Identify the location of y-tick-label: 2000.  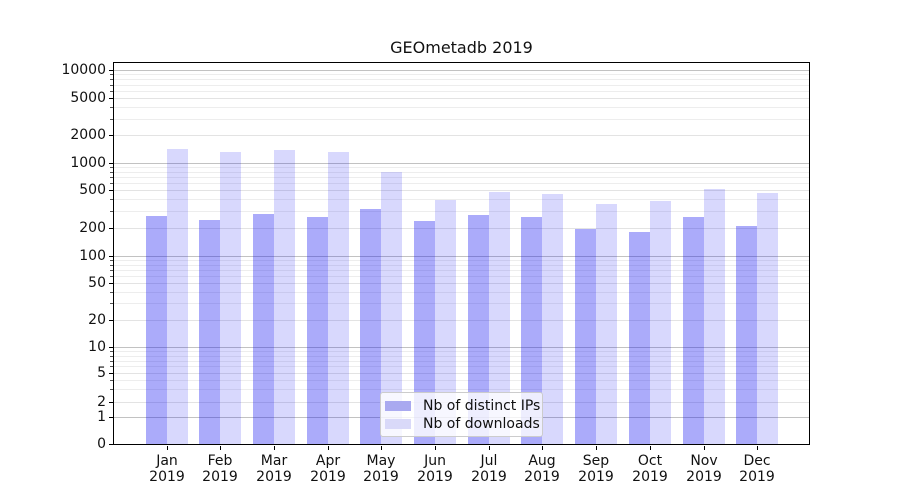
(88, 135).